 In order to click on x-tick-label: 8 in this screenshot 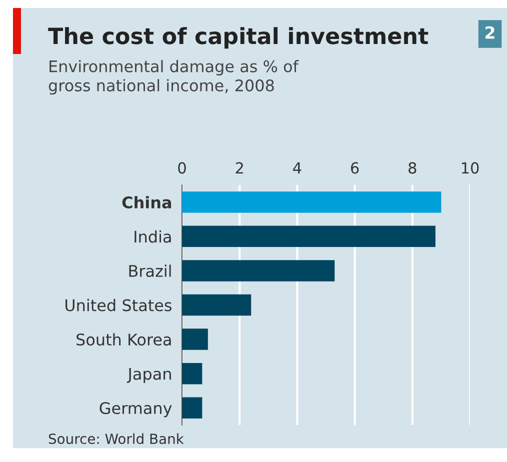, I will do `click(412, 168)`.